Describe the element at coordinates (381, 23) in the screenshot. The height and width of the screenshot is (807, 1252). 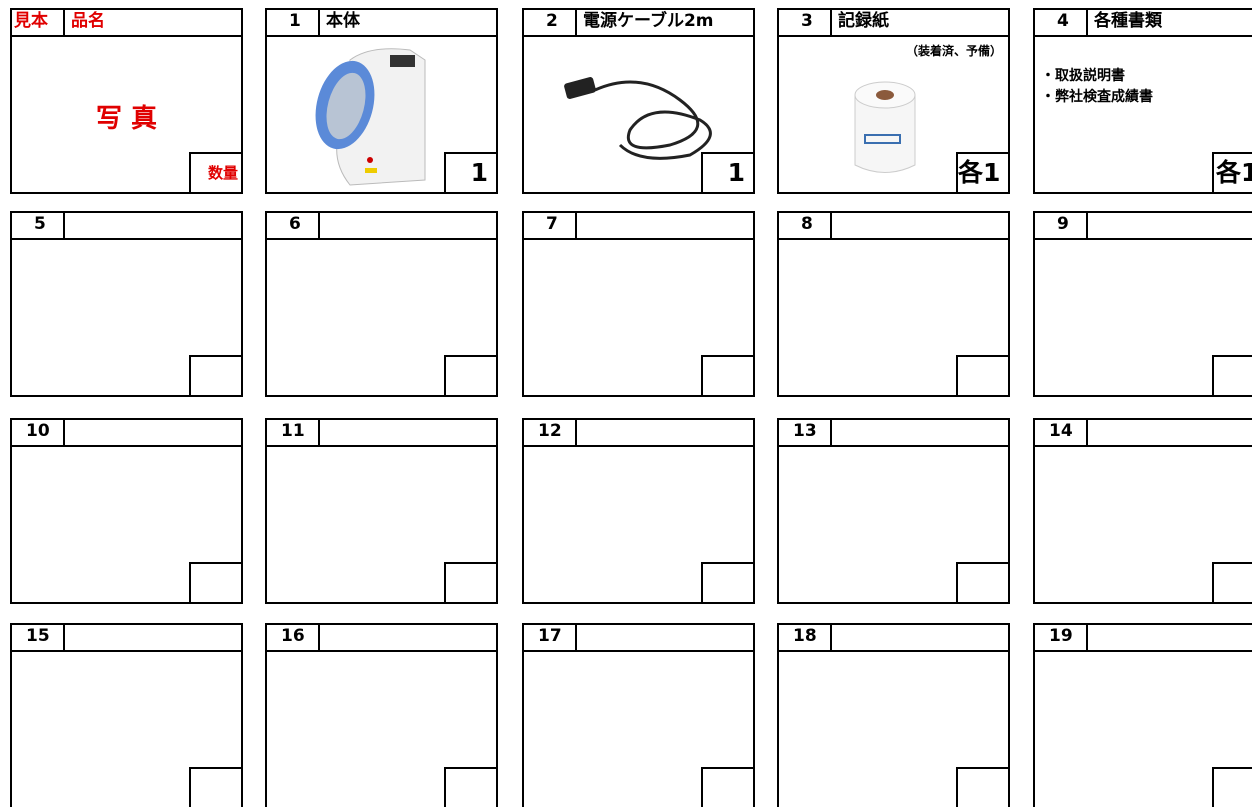
I see `card-header: 1 本体` at that location.